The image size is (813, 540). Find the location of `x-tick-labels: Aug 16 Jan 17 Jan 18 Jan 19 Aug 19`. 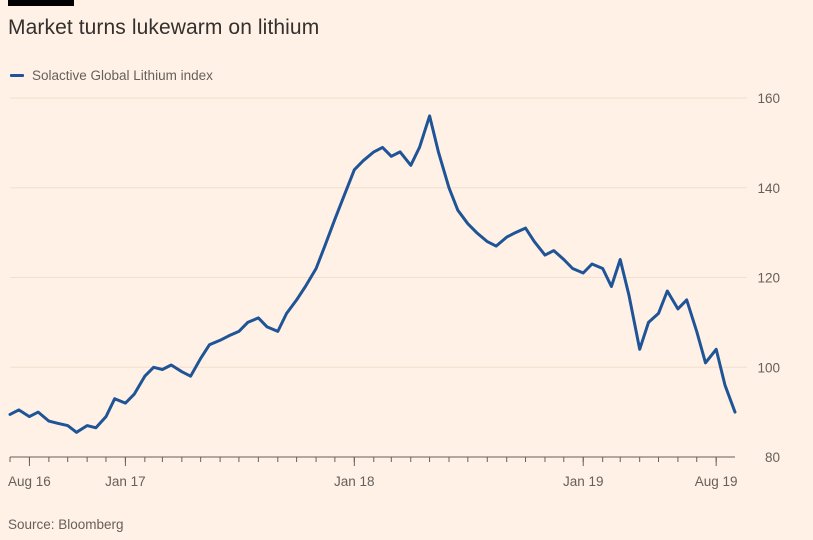

x-tick-labels: Aug 16 Jan 17 Jan 18 Jan 19 Aug 19 is located at coordinates (373, 481).